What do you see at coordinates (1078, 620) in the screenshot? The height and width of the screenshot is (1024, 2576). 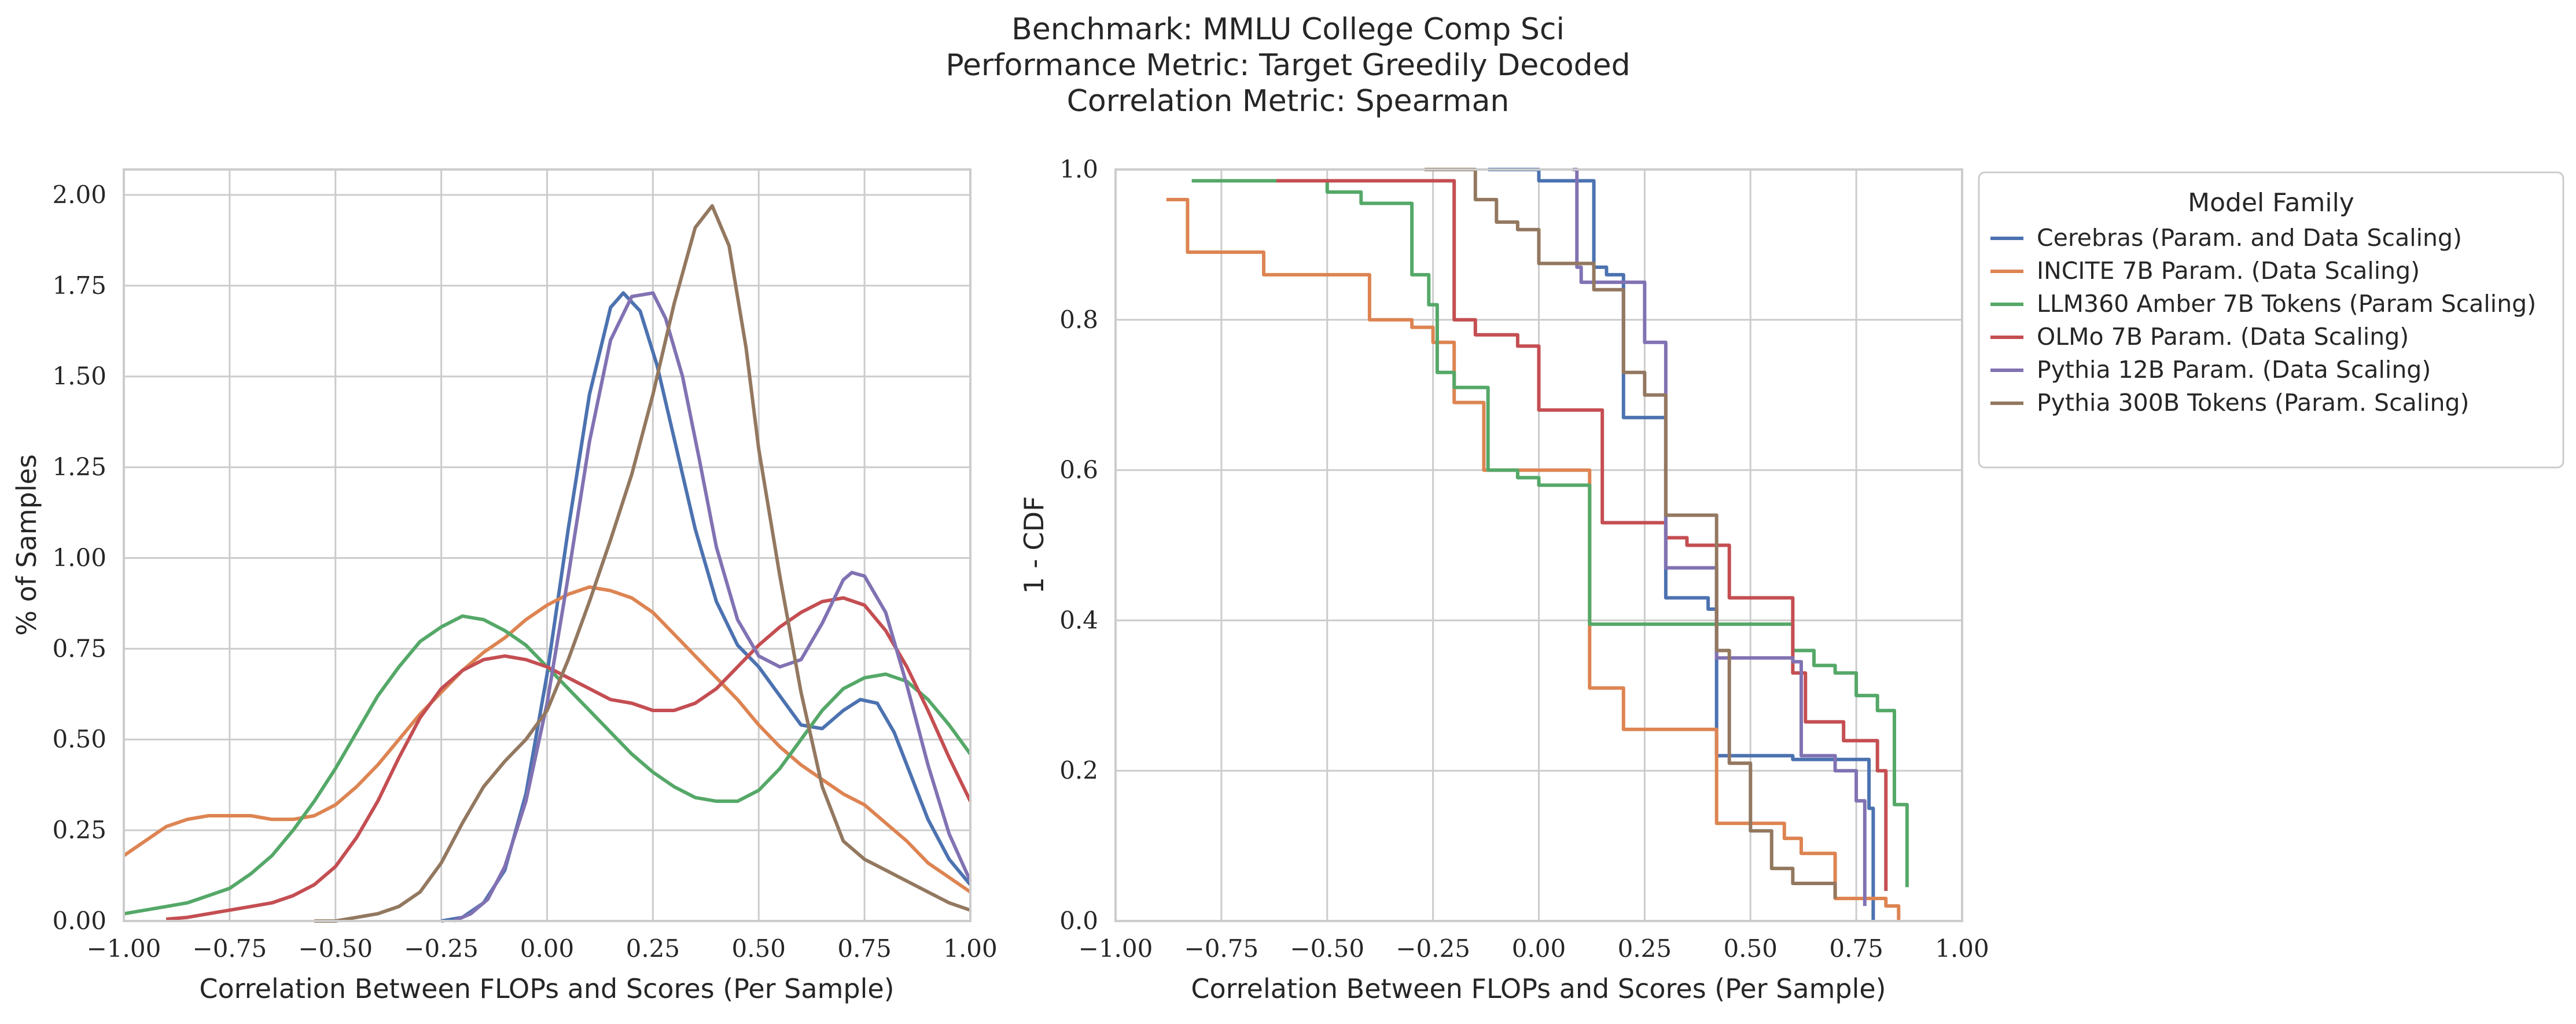 I see `survival-y-tick-label: 0.4` at bounding box center [1078, 620].